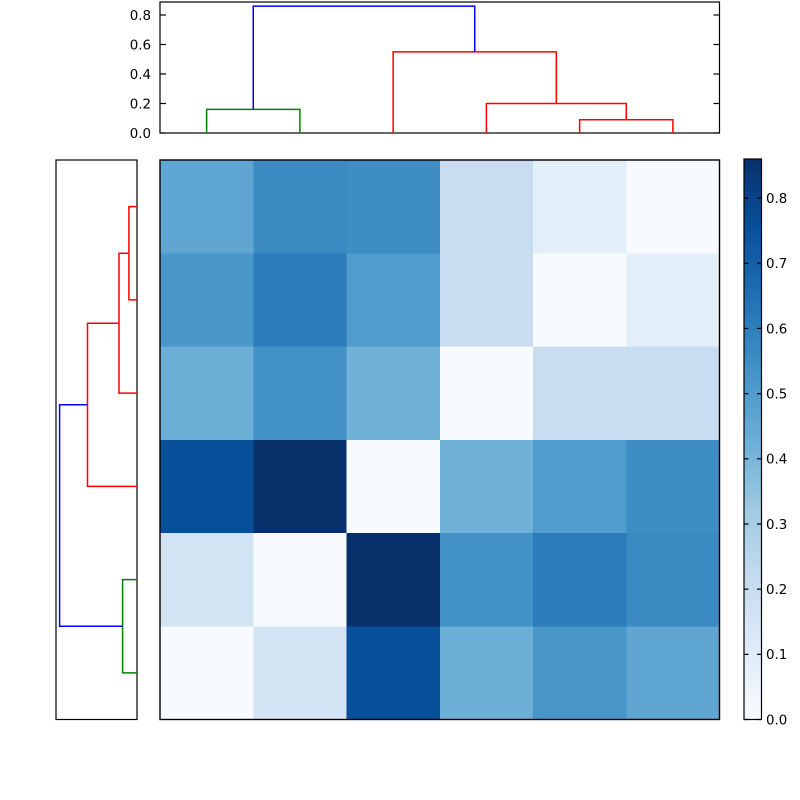  I want to click on left-dendrogram-box, so click(96, 440).